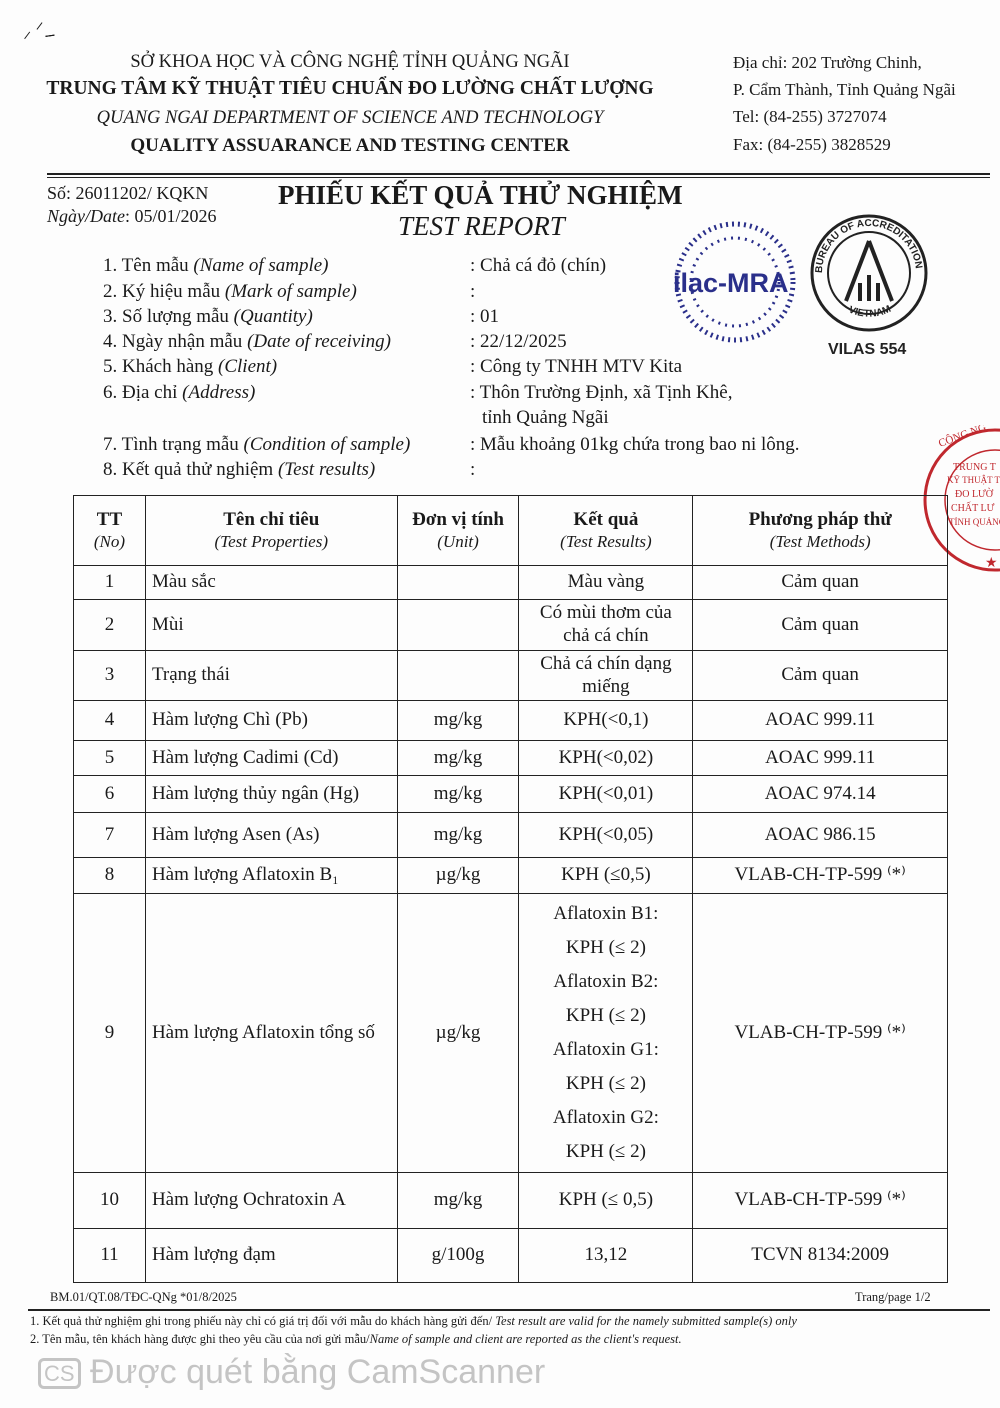 This screenshot has height=1408, width=1000. I want to click on table-row: 2 Mùi Có mùi thơm của chả cá chín Cảm quan, so click(510, 625).